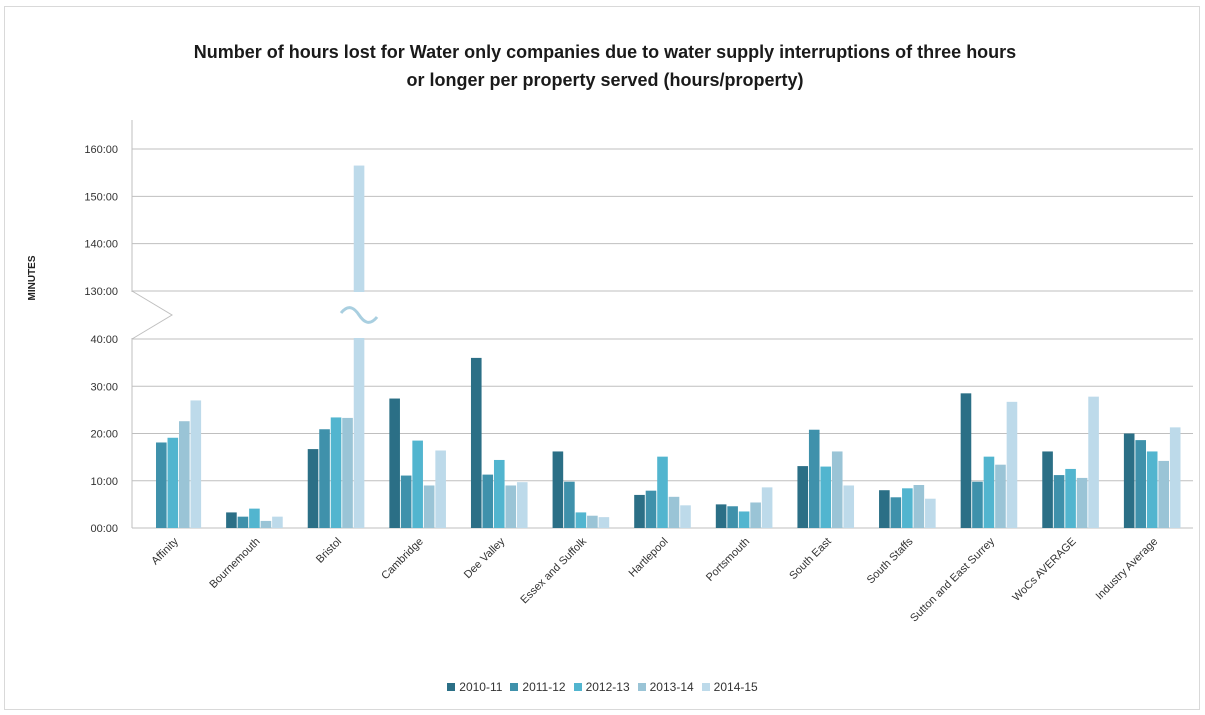  Describe the element at coordinates (101, 245) in the screenshot. I see `y-tick-label: 140:00` at that location.